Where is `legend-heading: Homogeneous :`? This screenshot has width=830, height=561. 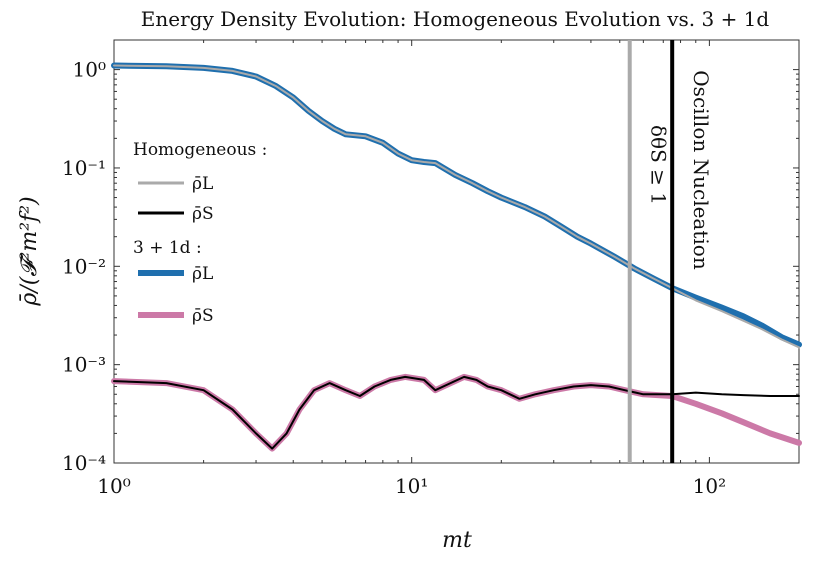
legend-heading: Homogeneous : is located at coordinates (200, 150).